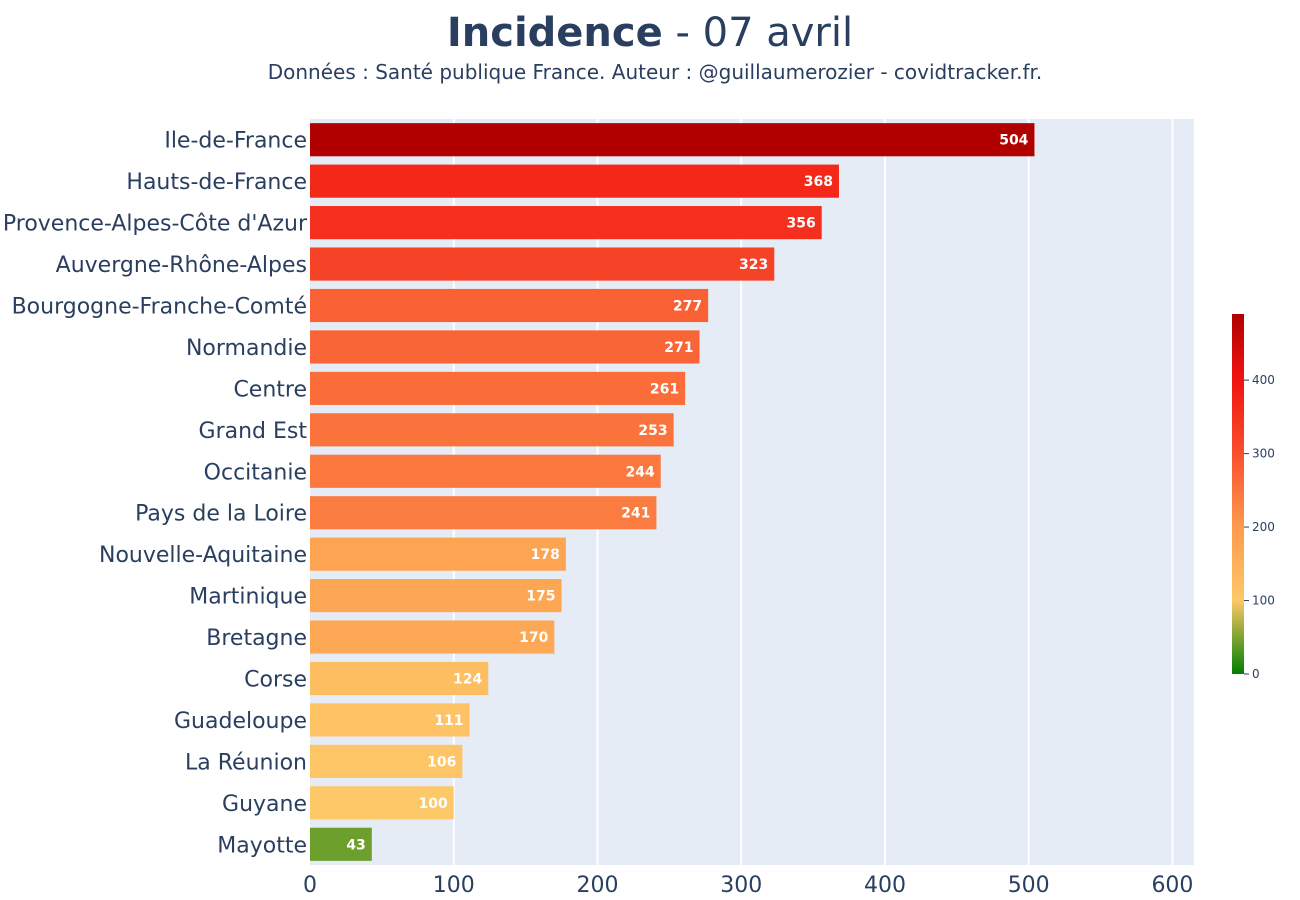  Describe the element at coordinates (155, 224) in the screenshot. I see `y-tick-label-provence-alpes-c-te-d-azur: Provence-Alpes-Côte d'Azur` at that location.